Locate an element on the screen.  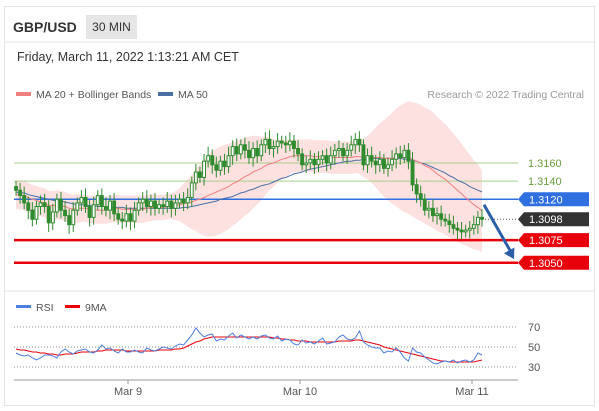
last-price-label: 1.3098 is located at coordinates (553, 219).